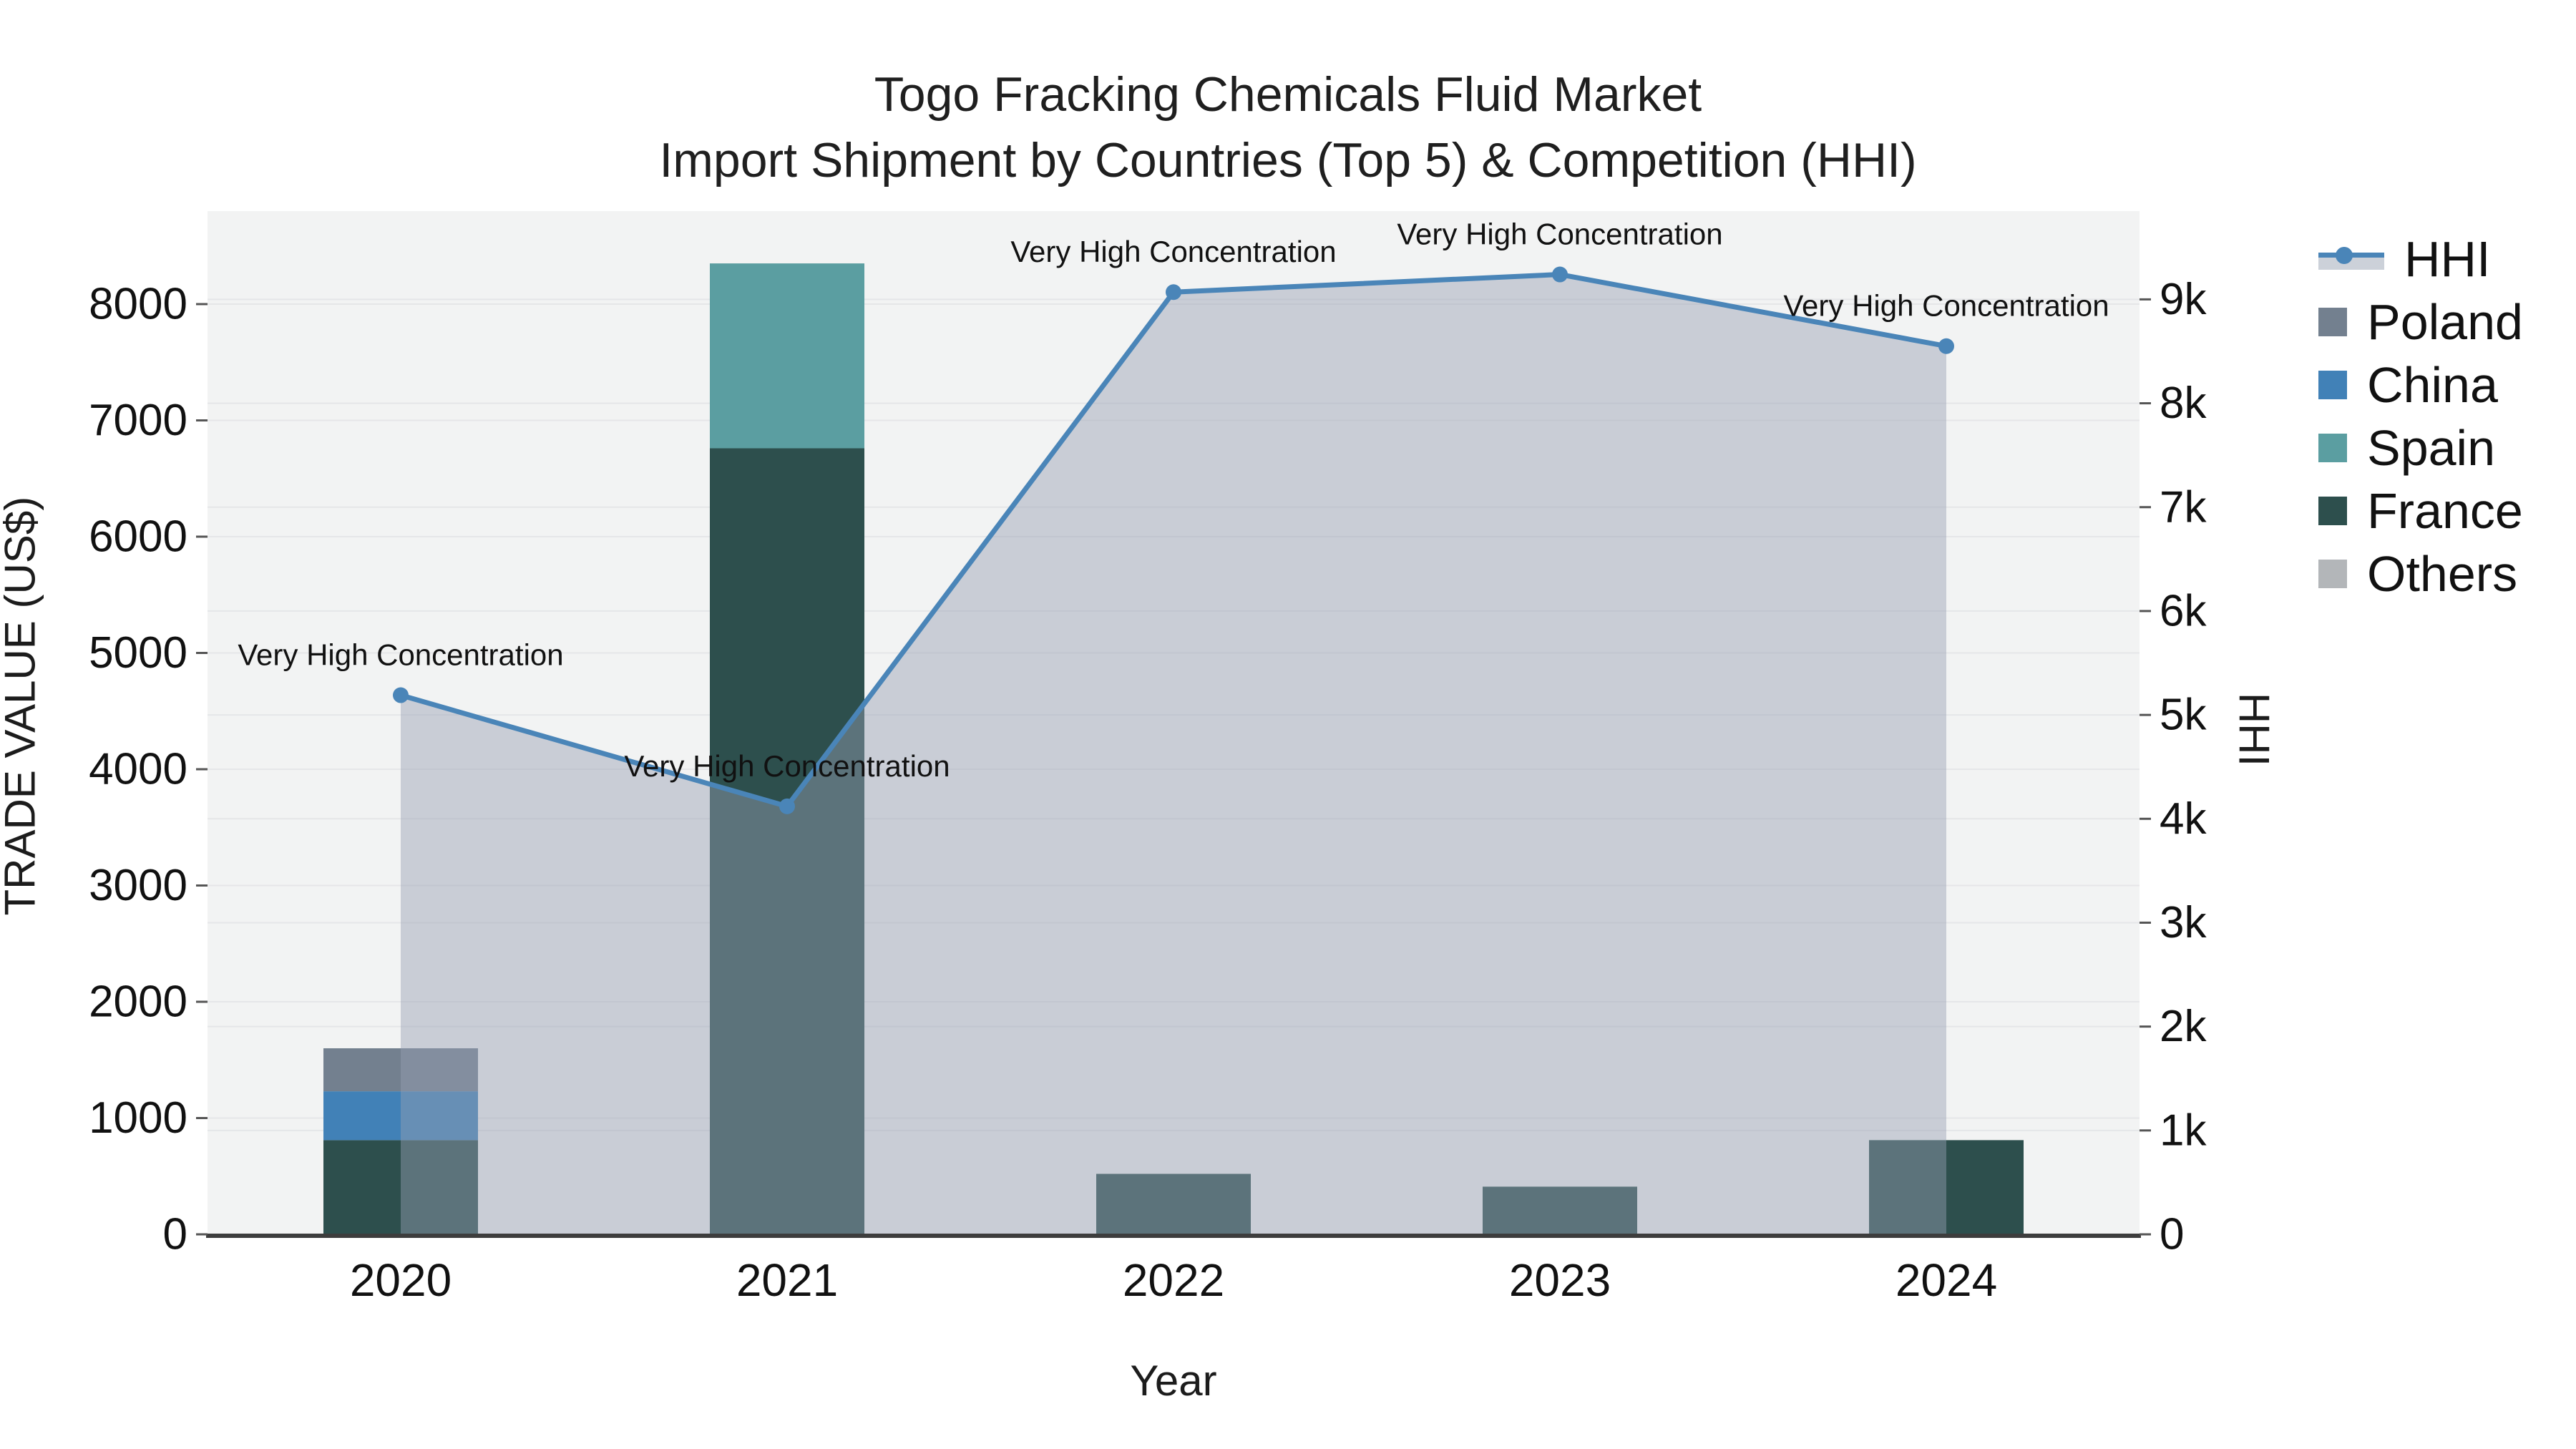 This screenshot has width=2576, height=1449. I want to click on chart-title-line1: Togo Fracking Chemicals Fluid Market, so click(1288, 94).